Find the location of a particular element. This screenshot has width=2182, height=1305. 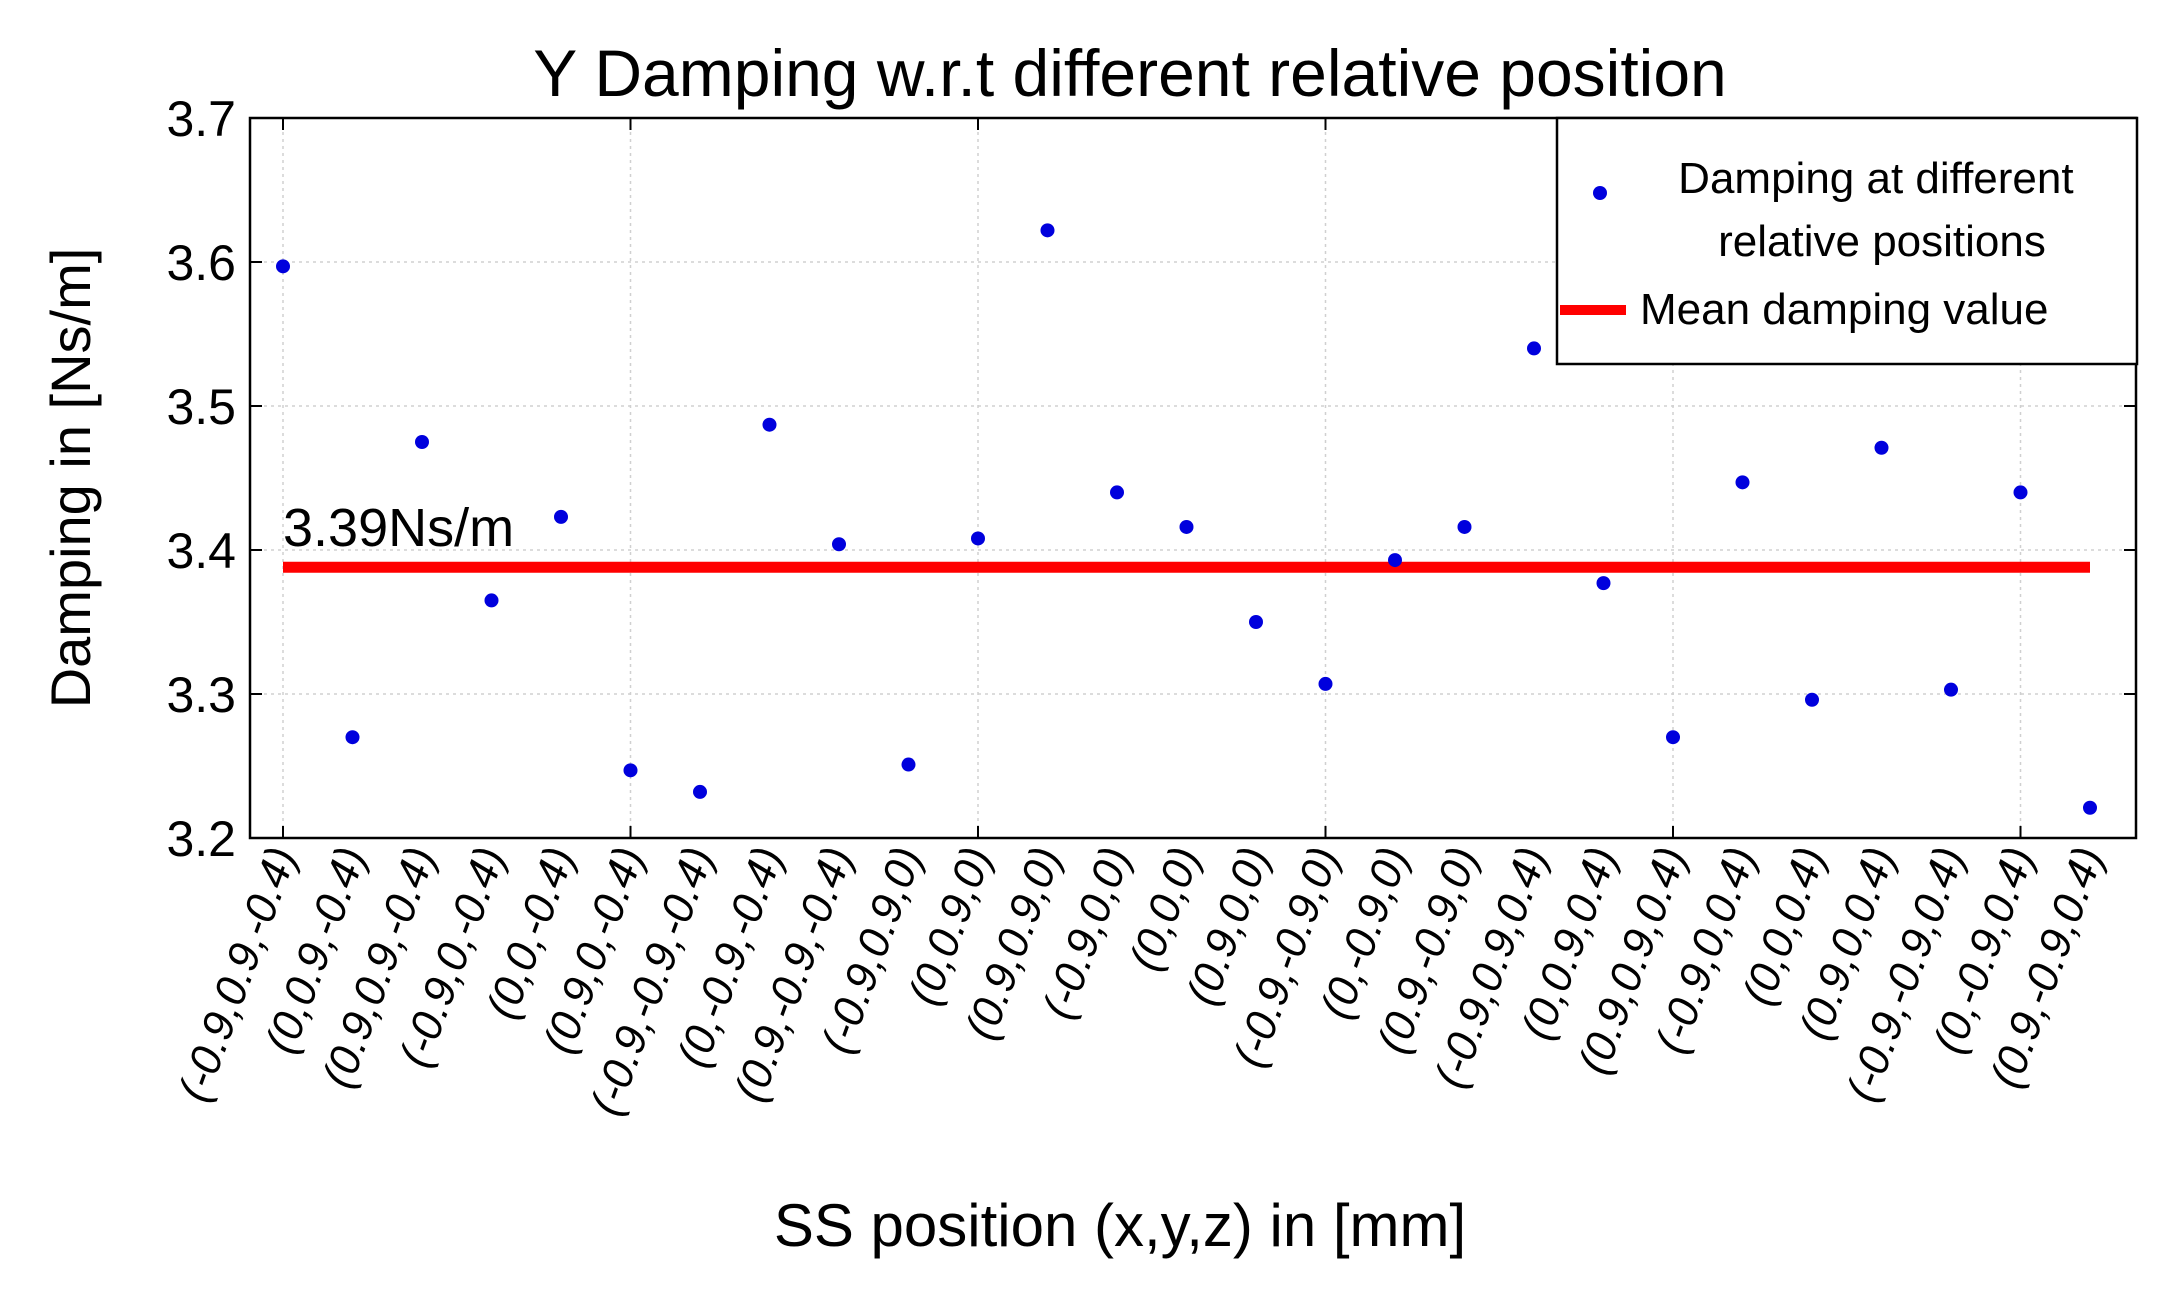

y-axis-label: Damping in [Ns/m] is located at coordinates (70, 478).